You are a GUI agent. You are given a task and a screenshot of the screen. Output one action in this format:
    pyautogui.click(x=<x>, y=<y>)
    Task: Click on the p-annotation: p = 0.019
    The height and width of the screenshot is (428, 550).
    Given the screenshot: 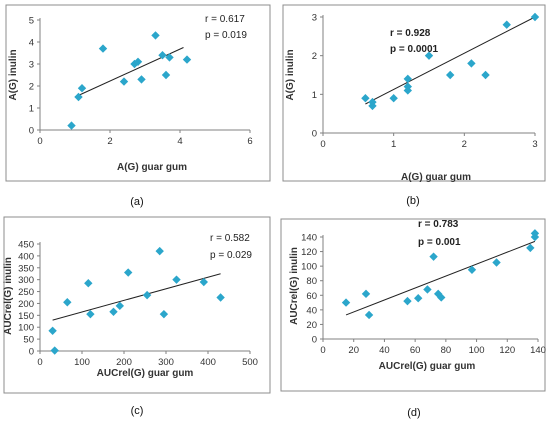 What is the action you would take?
    pyautogui.click(x=226, y=35)
    